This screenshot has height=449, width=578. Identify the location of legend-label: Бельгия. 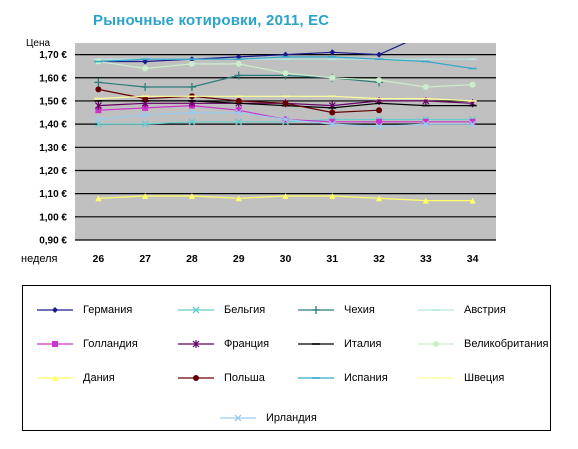
(245, 310).